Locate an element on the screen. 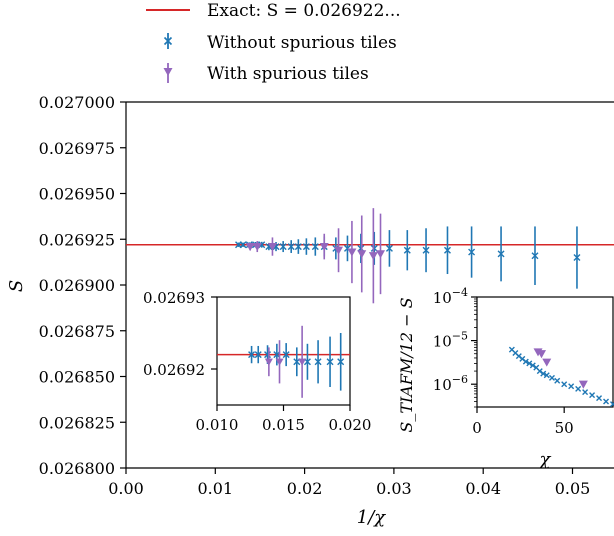 The width and height of the screenshot is (614, 536). inset-zoom-series-with is located at coordinates (285, 361).